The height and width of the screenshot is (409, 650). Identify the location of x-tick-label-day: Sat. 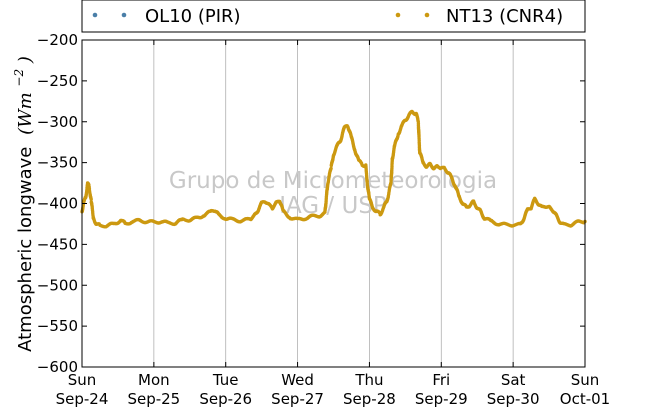
(513, 380).